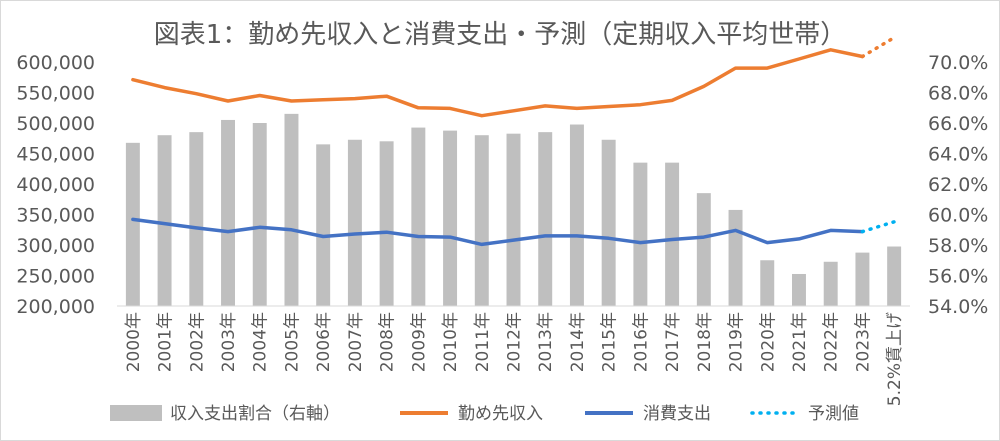  I want to click on x-tick-label: 2010年, so click(451, 342).